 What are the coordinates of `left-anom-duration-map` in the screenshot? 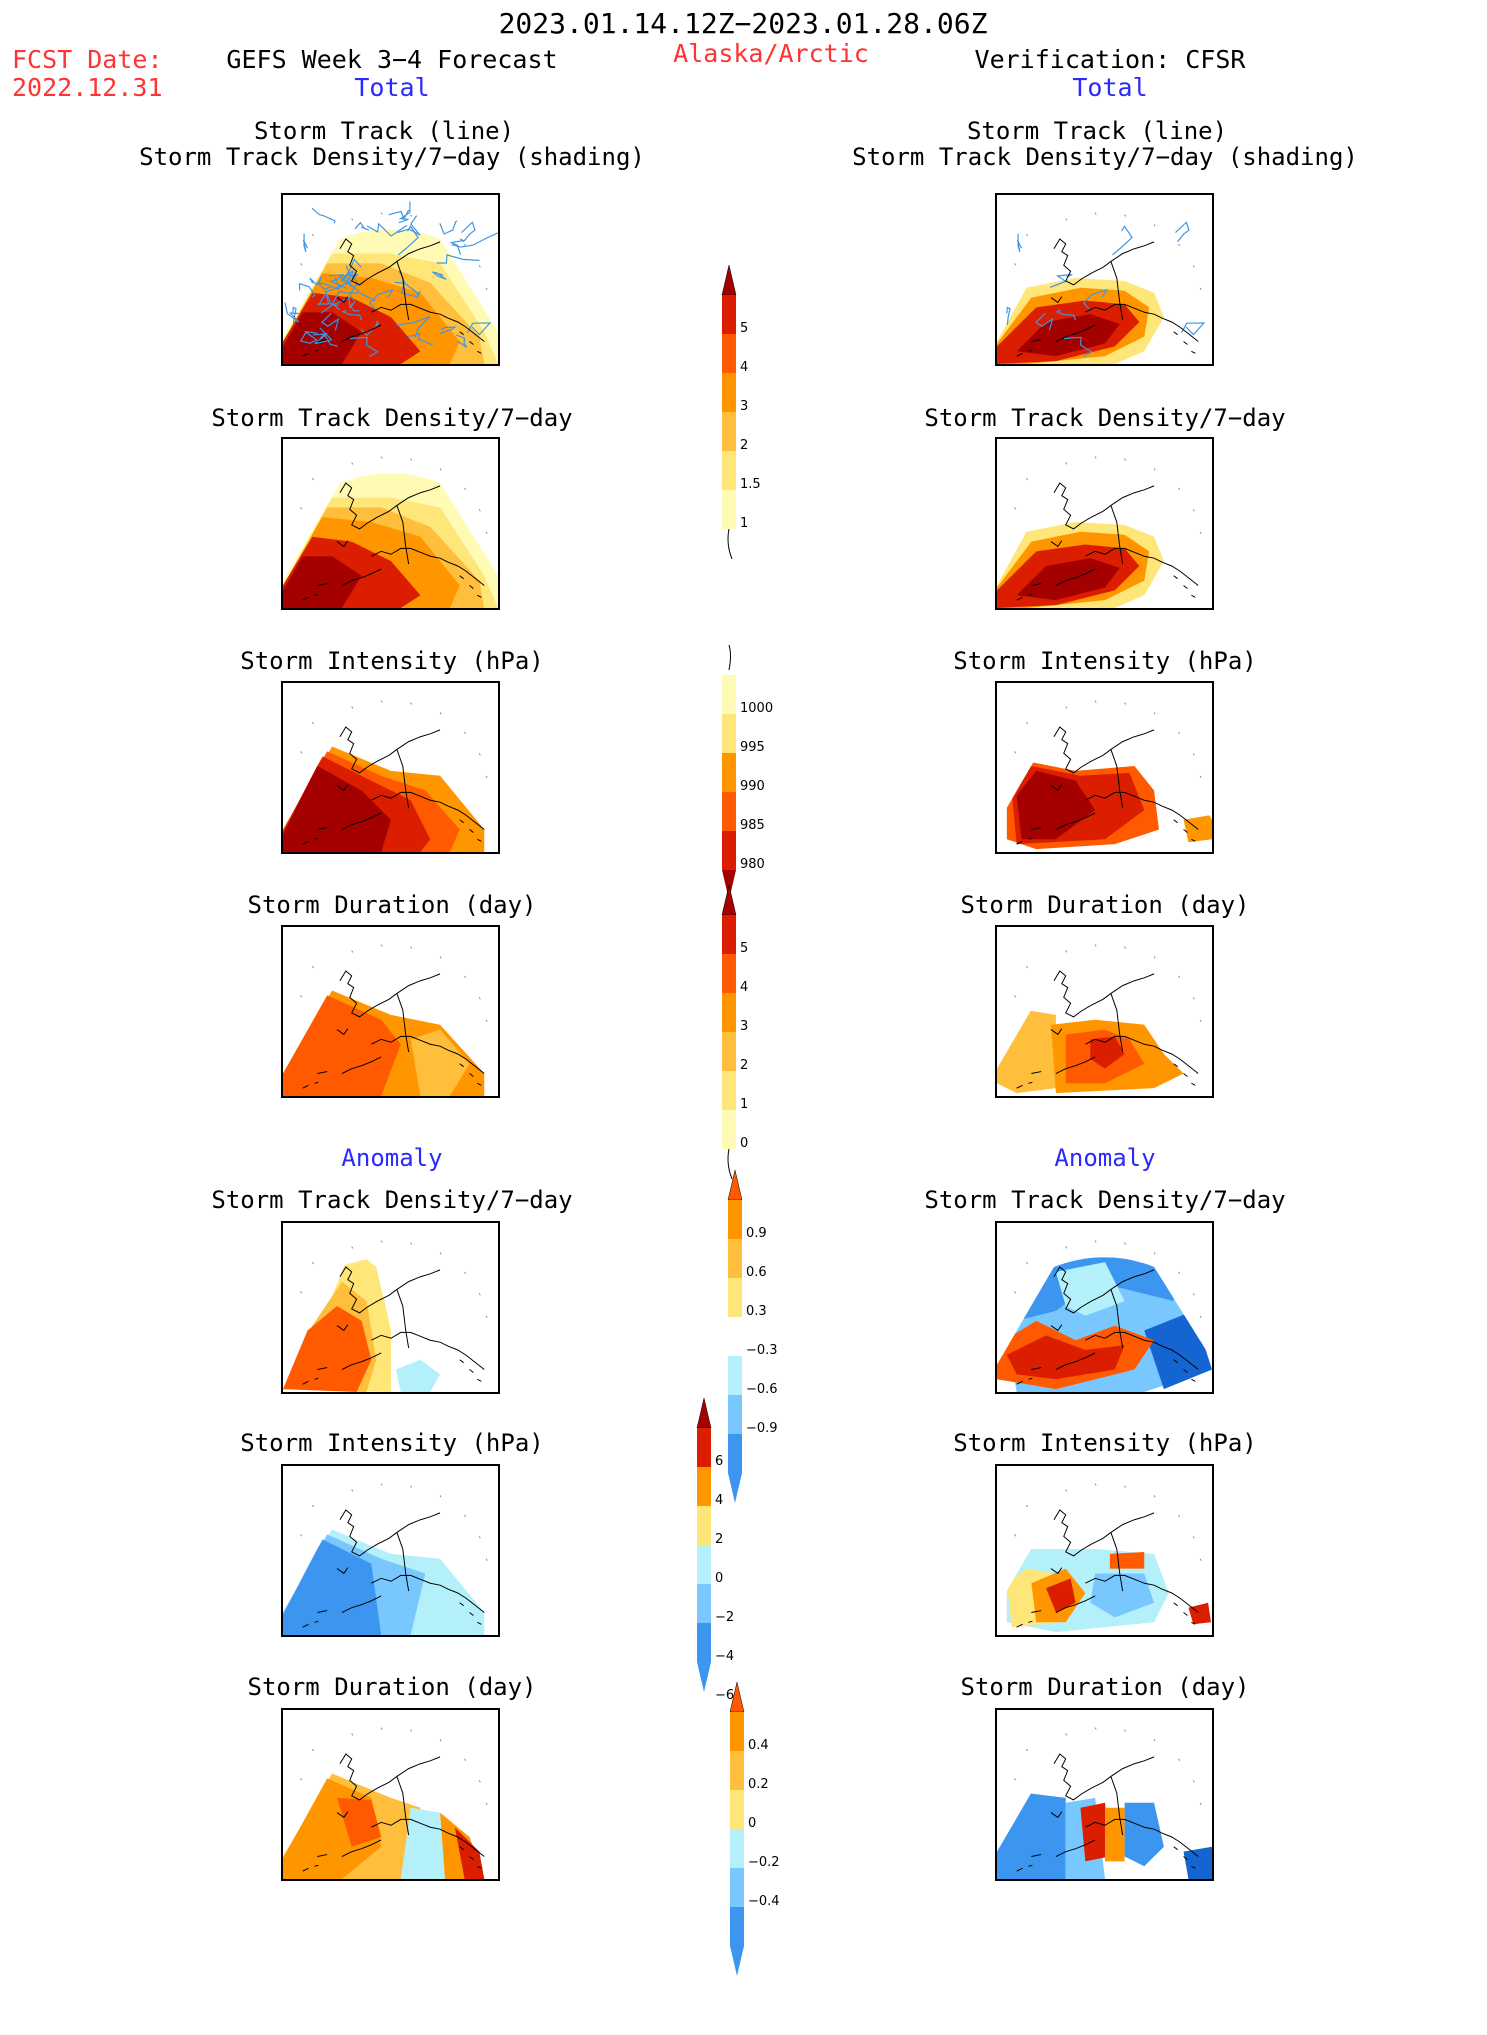 It's located at (390, 1794).